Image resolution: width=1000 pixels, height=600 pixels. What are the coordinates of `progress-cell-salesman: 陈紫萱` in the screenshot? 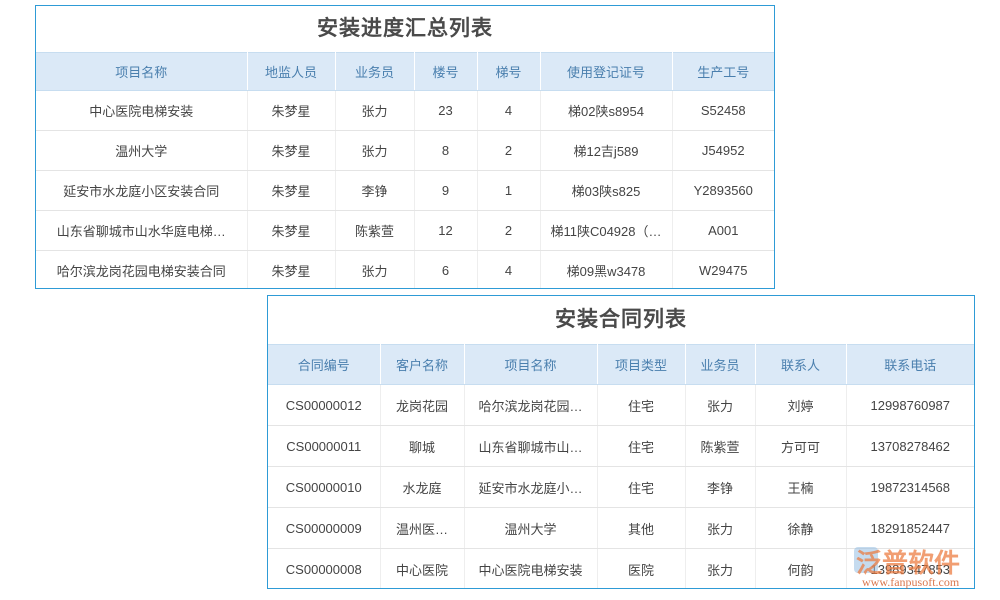 It's located at (375, 230).